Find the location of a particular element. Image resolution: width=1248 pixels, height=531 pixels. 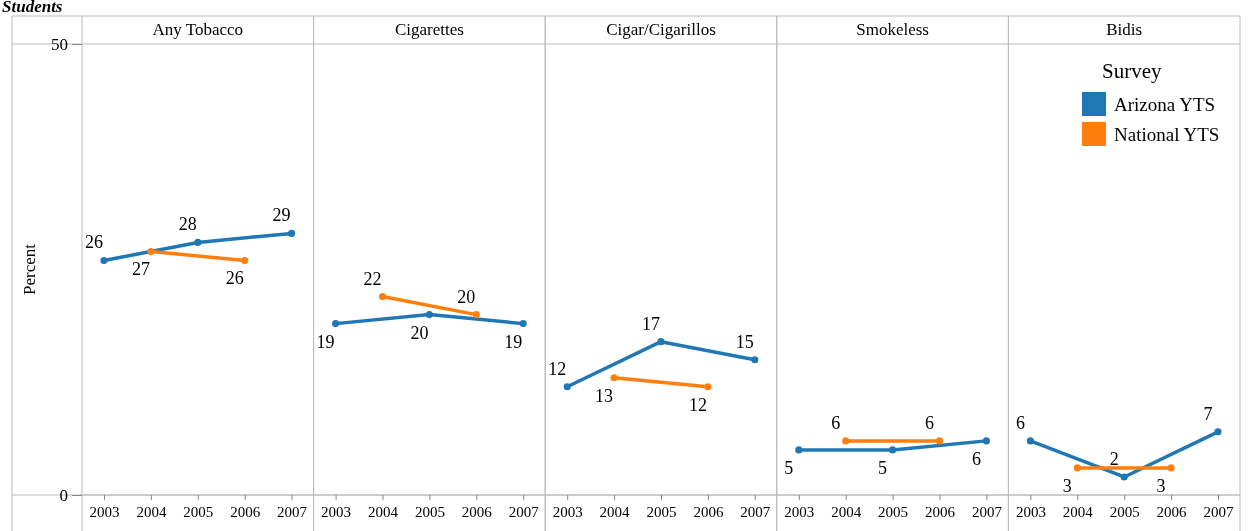

data-label: 27 is located at coordinates (140, 269).